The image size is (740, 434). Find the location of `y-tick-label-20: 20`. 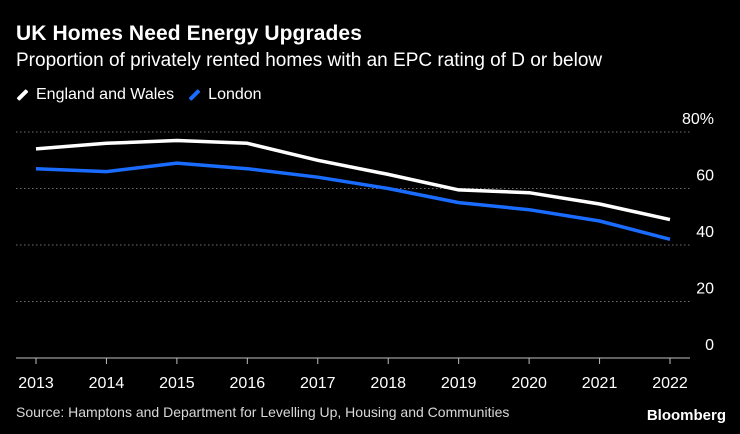

y-tick-label-20: 20 is located at coordinates (705, 289).